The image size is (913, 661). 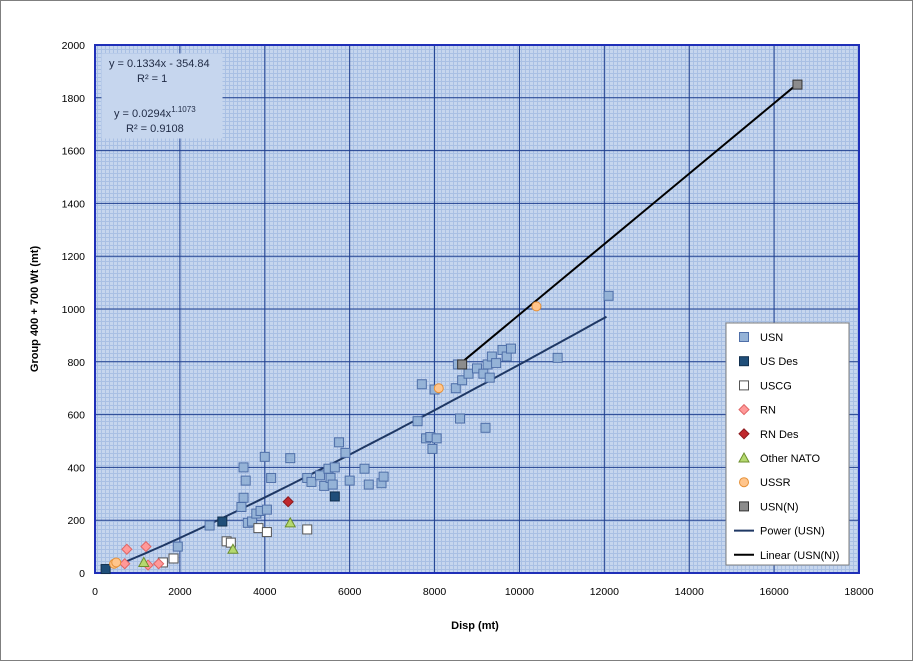 What do you see at coordinates (799, 556) in the screenshot?
I see `legend-label: Linear (USN(N))` at bounding box center [799, 556].